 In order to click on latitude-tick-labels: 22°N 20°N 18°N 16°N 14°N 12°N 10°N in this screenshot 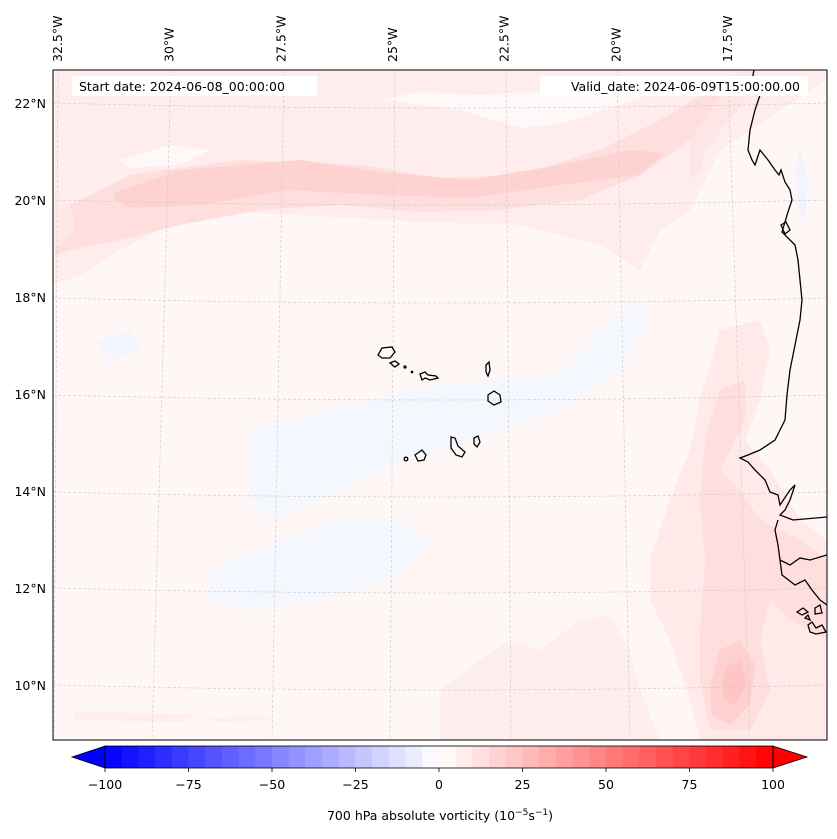, I will do `click(30, 394)`.